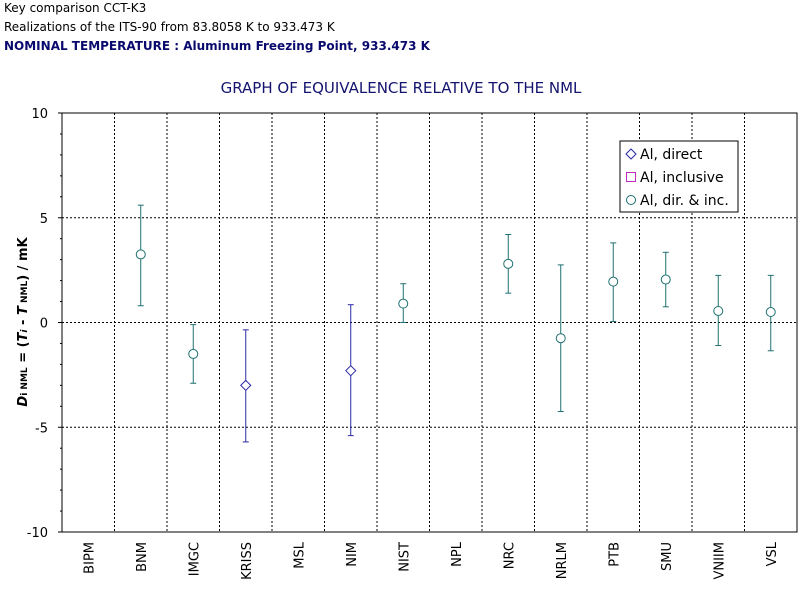 This screenshot has width=800, height=591. I want to click on ylabel-part: i, so click(25, 331).